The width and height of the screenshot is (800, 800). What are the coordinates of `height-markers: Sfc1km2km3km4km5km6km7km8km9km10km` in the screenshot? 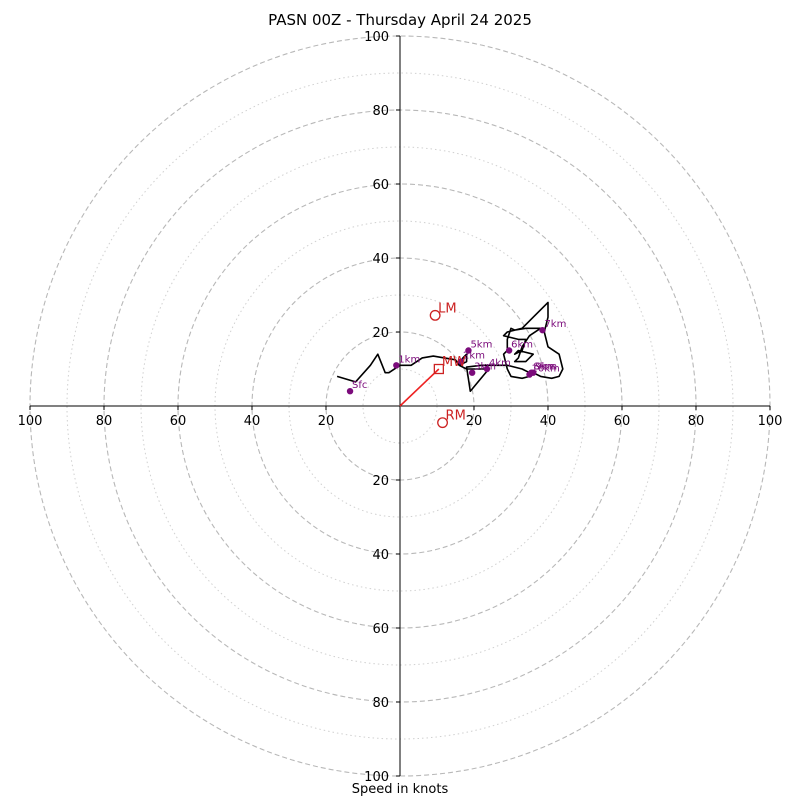 It's located at (456, 357).